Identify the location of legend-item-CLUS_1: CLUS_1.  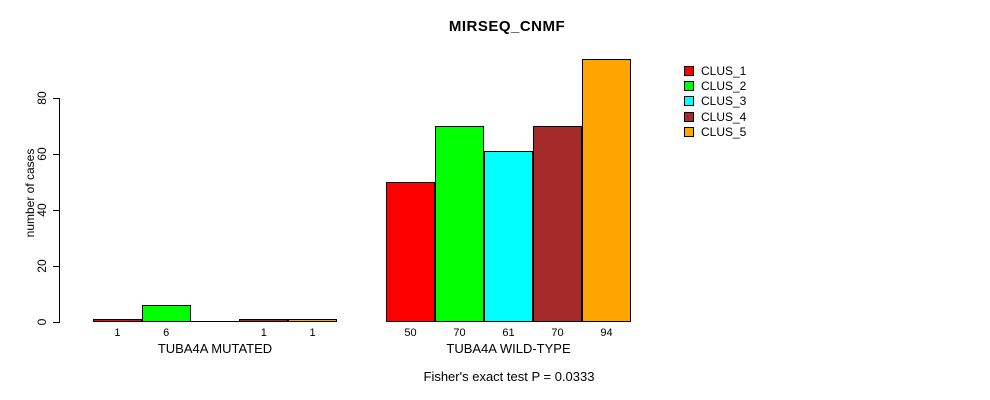
(715, 71).